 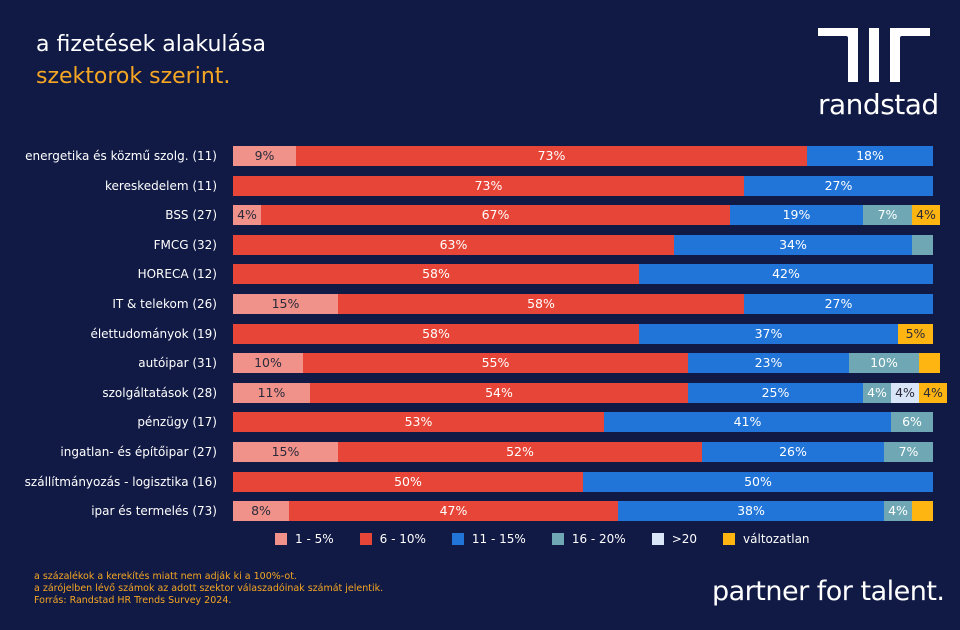 I want to click on bar-segment: 25%, so click(x=775, y=392).